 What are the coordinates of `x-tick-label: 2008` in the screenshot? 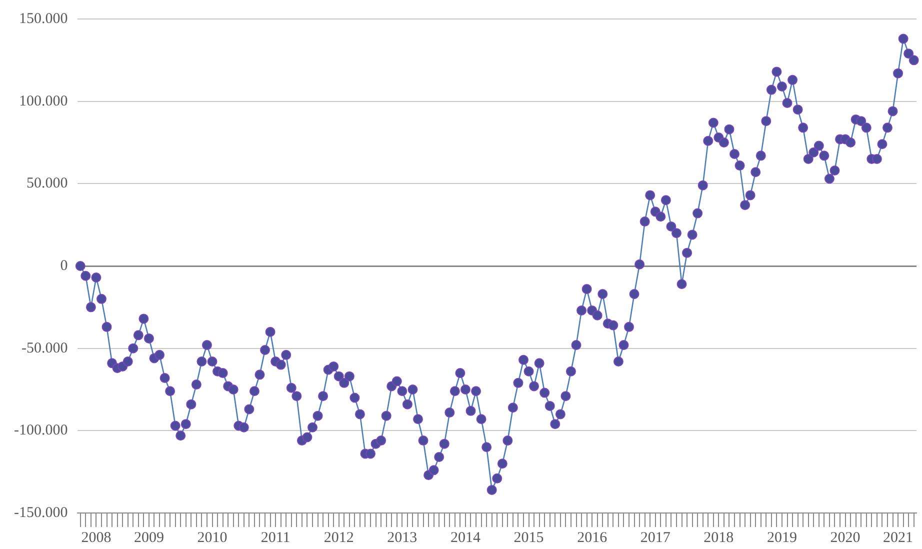 It's located at (96, 538).